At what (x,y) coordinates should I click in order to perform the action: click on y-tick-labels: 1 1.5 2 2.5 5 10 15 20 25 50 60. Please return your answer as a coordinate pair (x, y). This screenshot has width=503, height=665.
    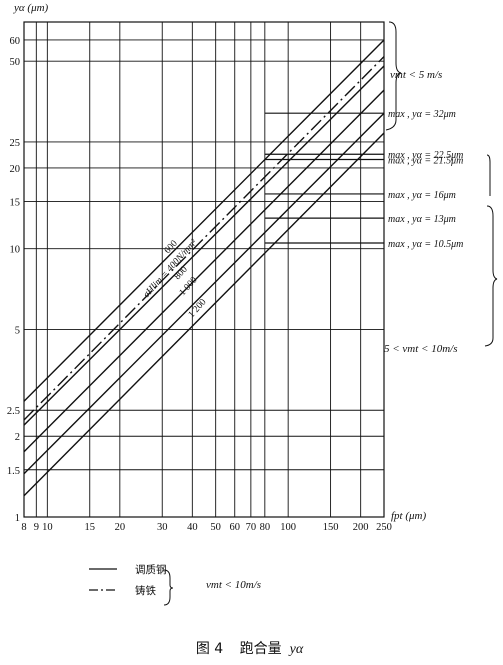
    Looking at the image, I should click on (13, 280).